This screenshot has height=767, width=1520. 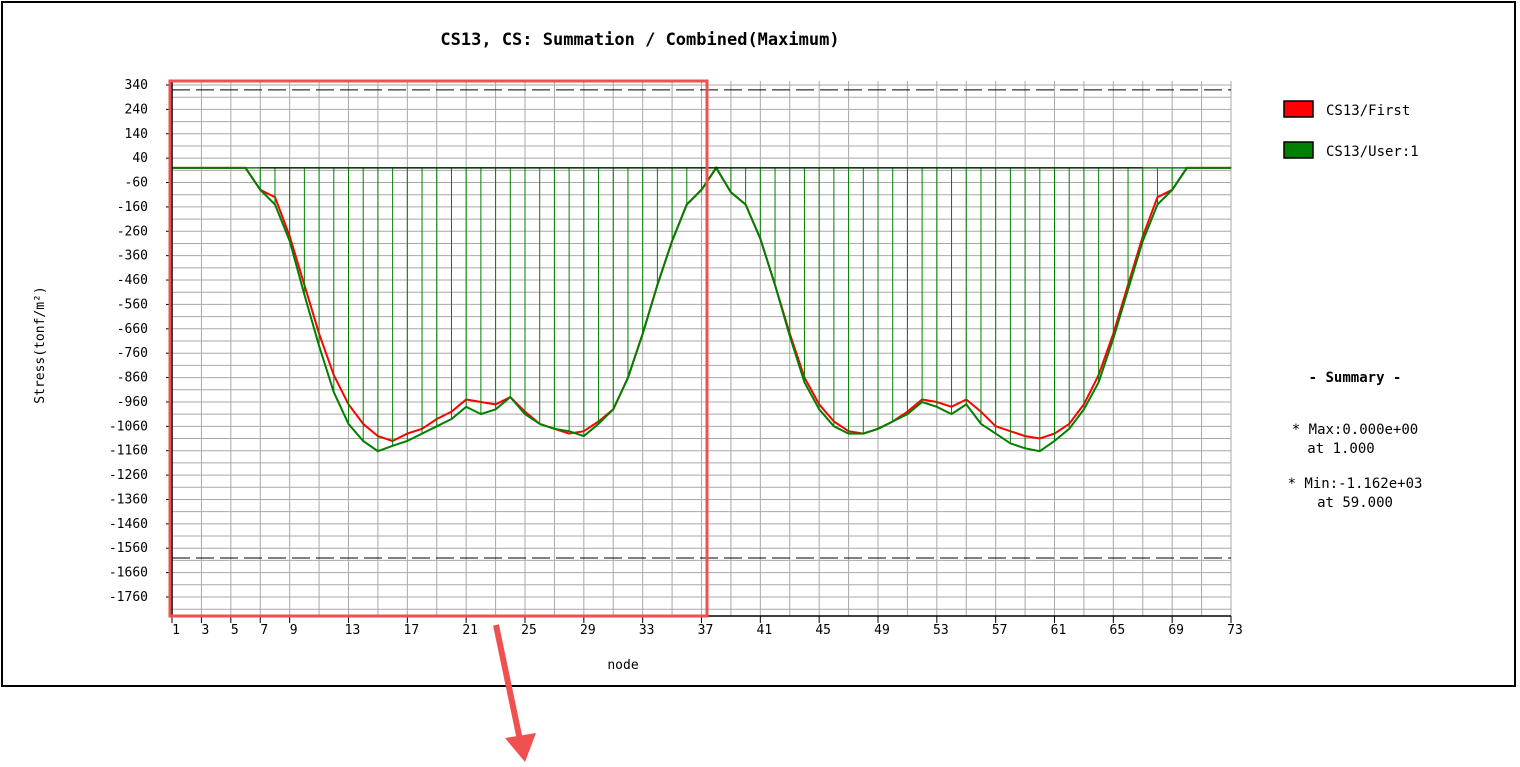 I want to click on y-tick-label: -60, so click(x=136, y=183).